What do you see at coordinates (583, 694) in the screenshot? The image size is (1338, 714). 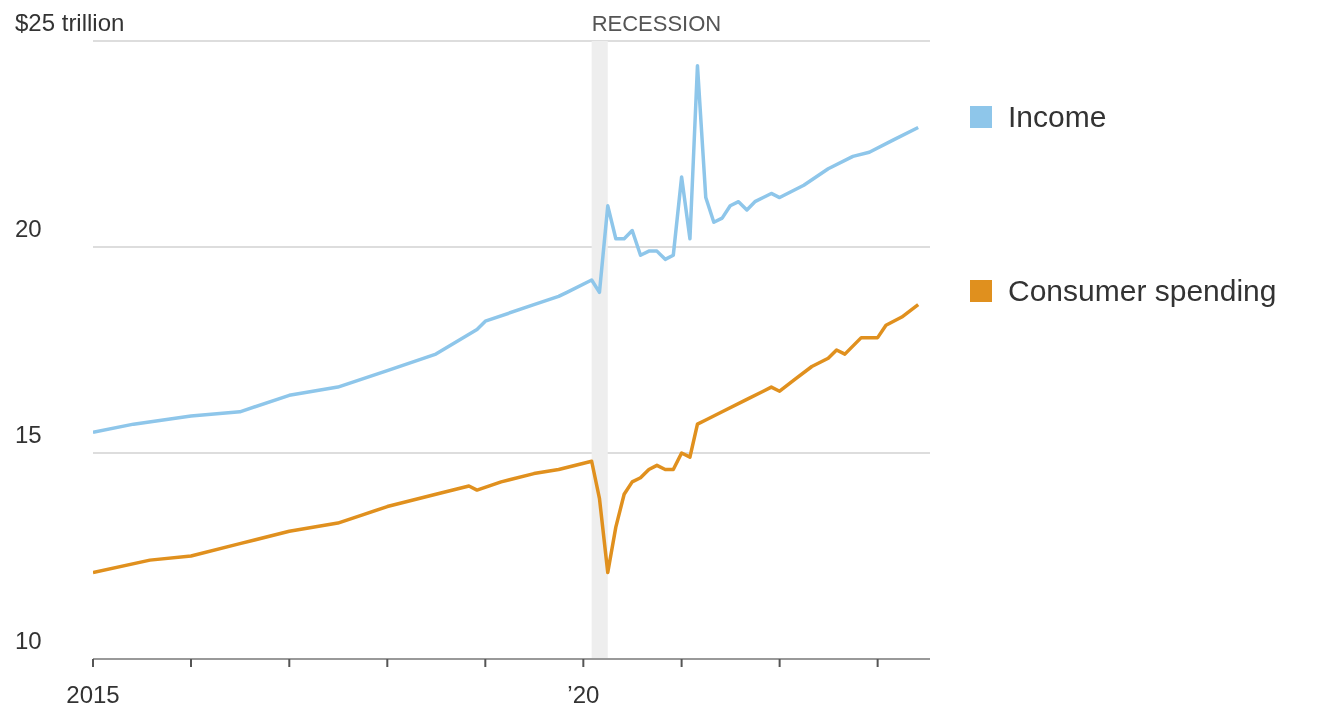 I see `x-tick-label: ’20` at bounding box center [583, 694].